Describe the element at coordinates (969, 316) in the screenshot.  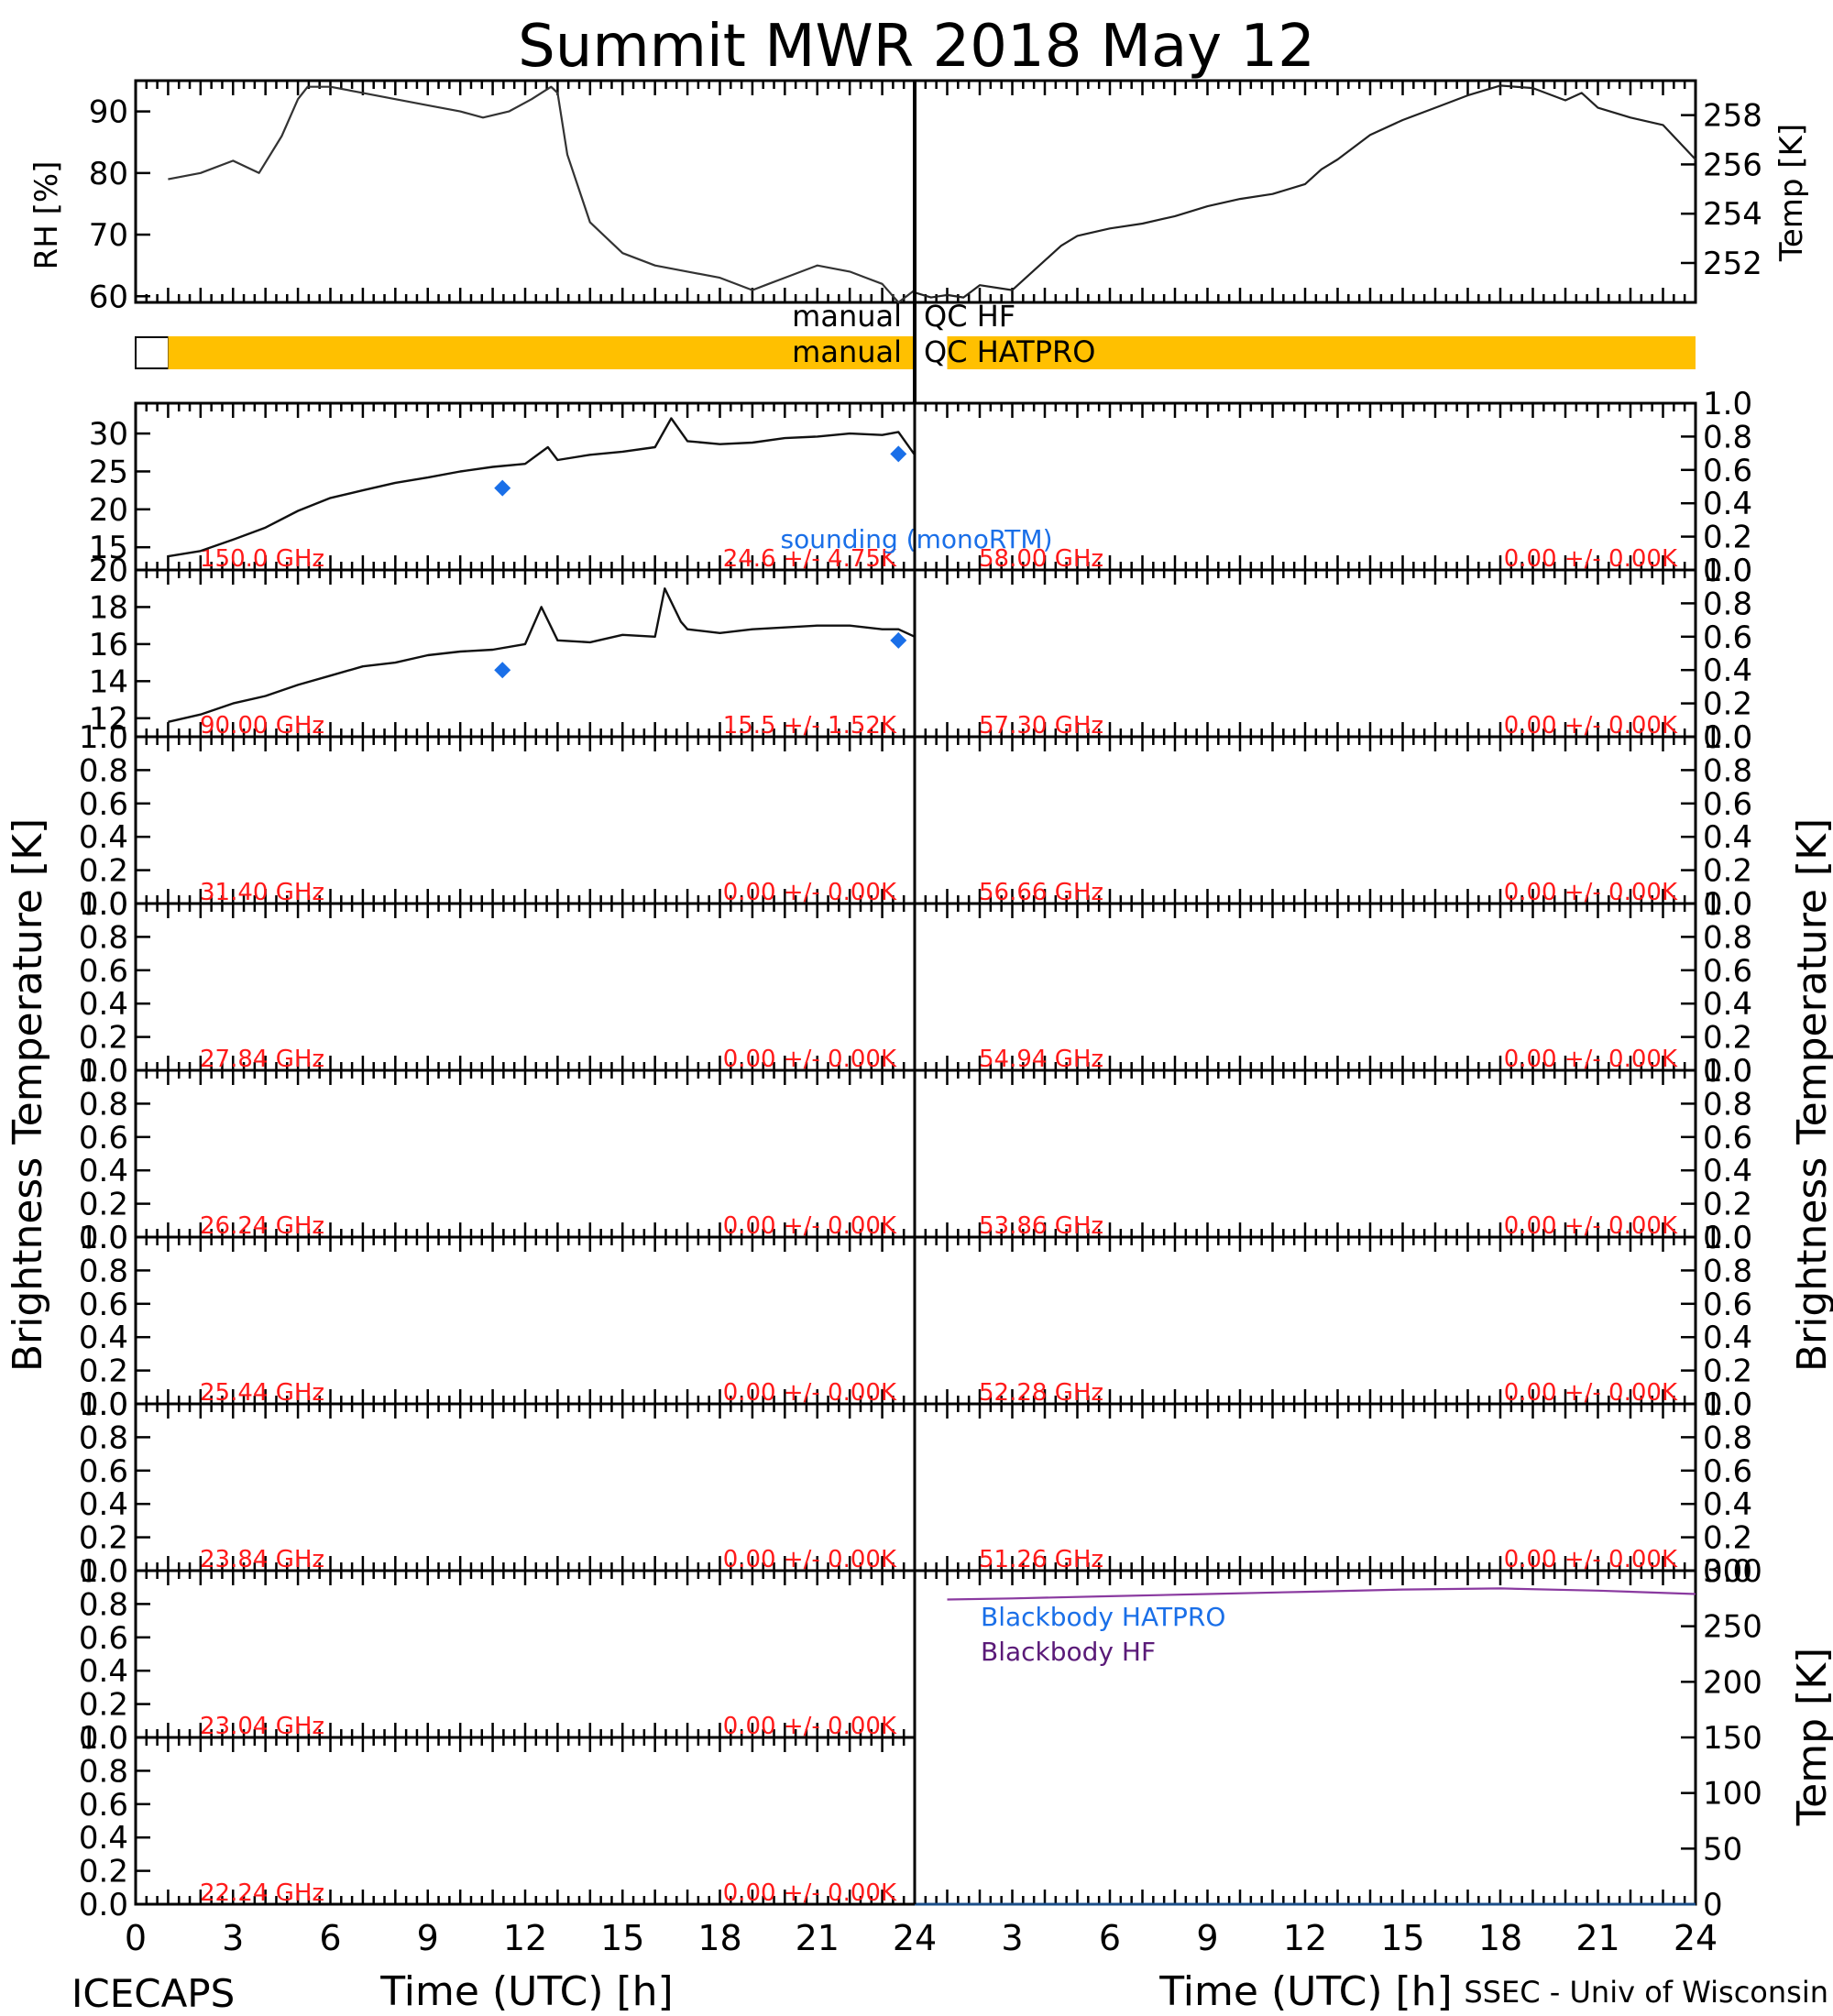
I see `qc-hf-label-right: QC HF` at that location.